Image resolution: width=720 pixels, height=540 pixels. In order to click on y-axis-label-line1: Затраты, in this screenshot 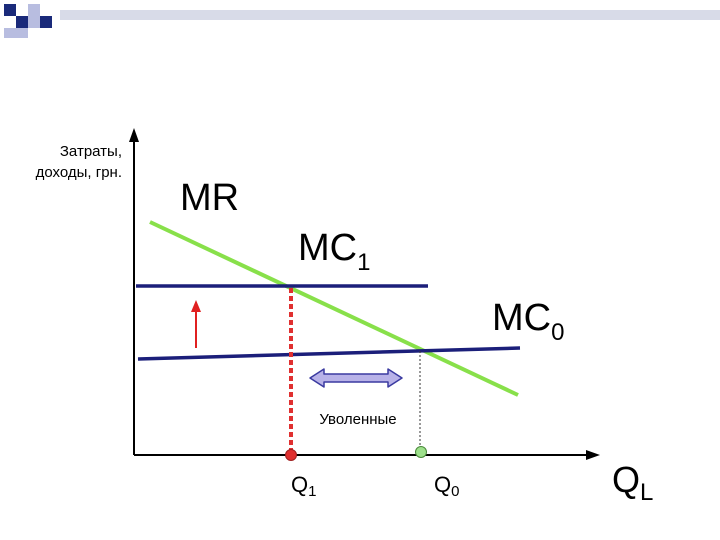, I will do `click(91, 151)`.